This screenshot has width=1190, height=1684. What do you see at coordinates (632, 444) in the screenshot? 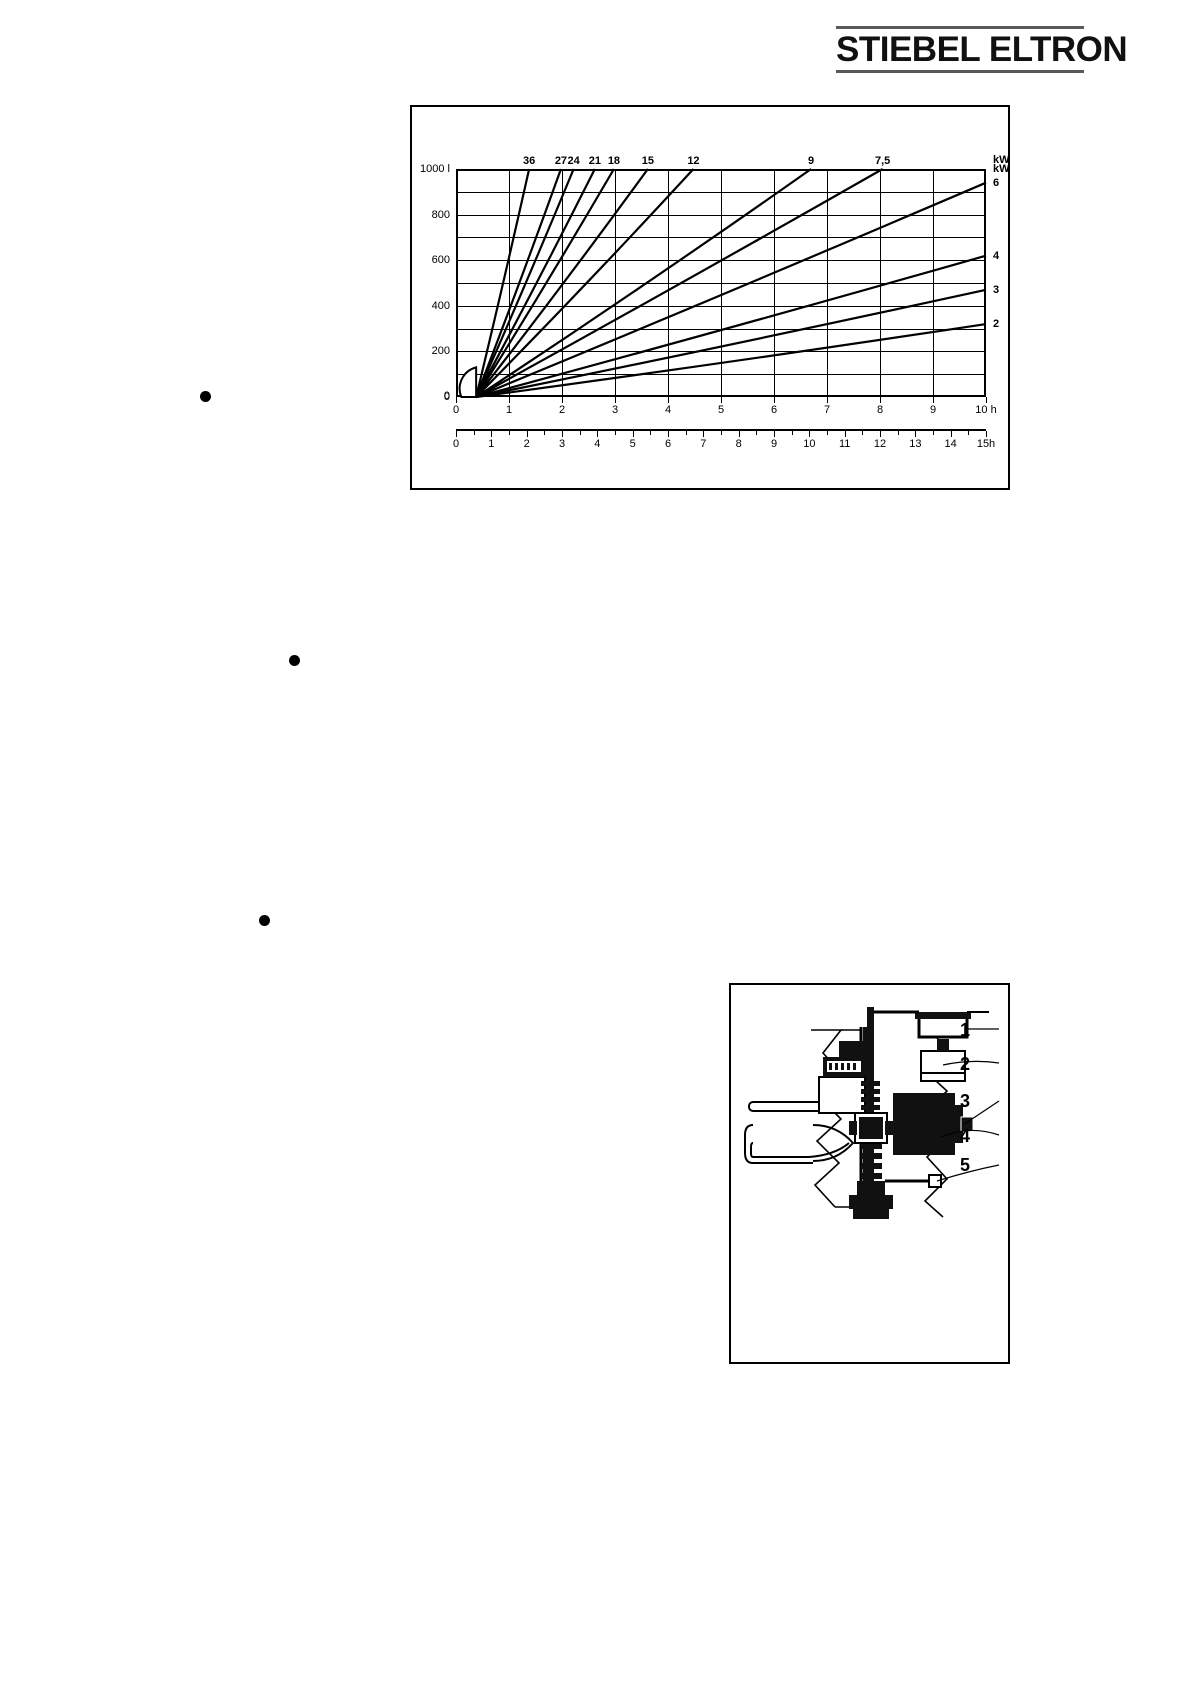
I see `x-axis-secondary-label: 5` at bounding box center [632, 444].